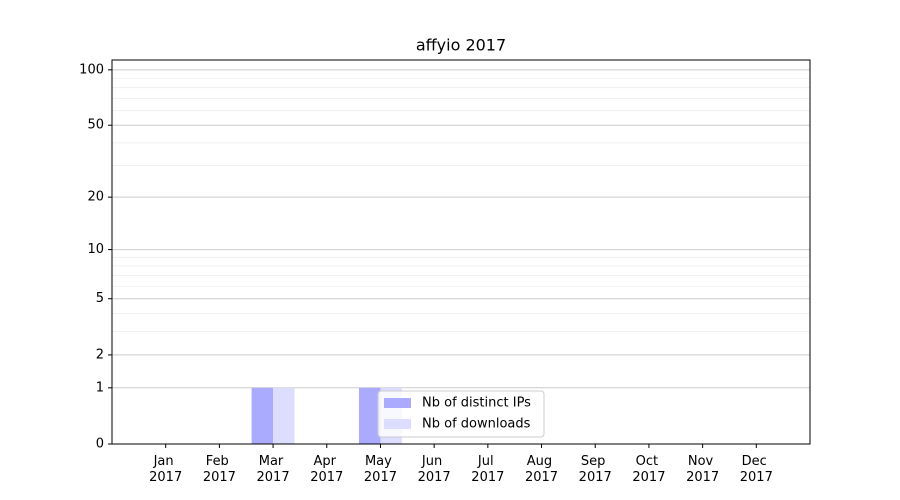 The width and height of the screenshot is (900, 500). What do you see at coordinates (648, 469) in the screenshot?
I see `x-tick-label: Oct 2017` at bounding box center [648, 469].